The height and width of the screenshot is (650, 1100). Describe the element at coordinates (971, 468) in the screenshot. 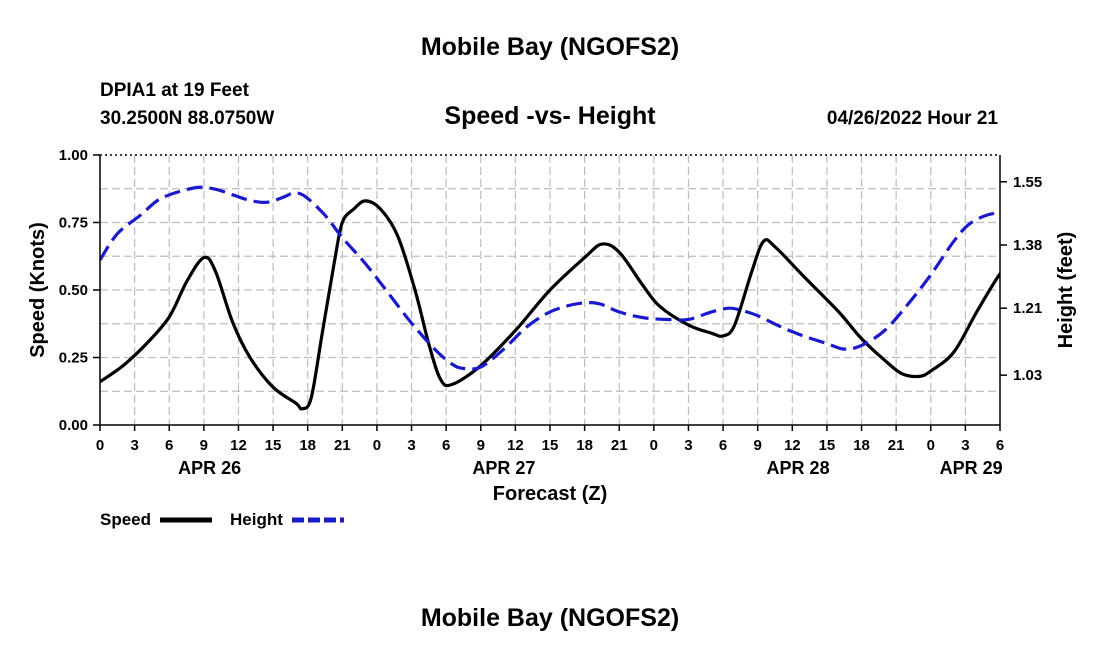

I see `day-label: APR 29` at that location.